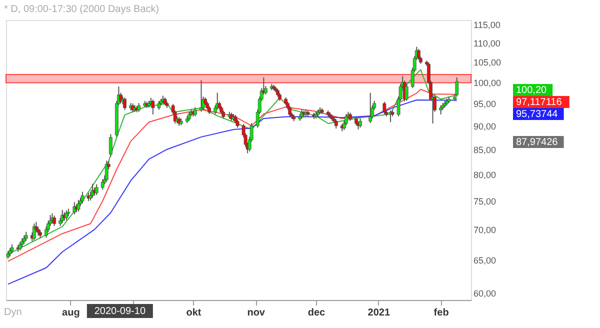  Describe the element at coordinates (487, 43) in the screenshot. I see `y-tick-label: 110,00` at that location.